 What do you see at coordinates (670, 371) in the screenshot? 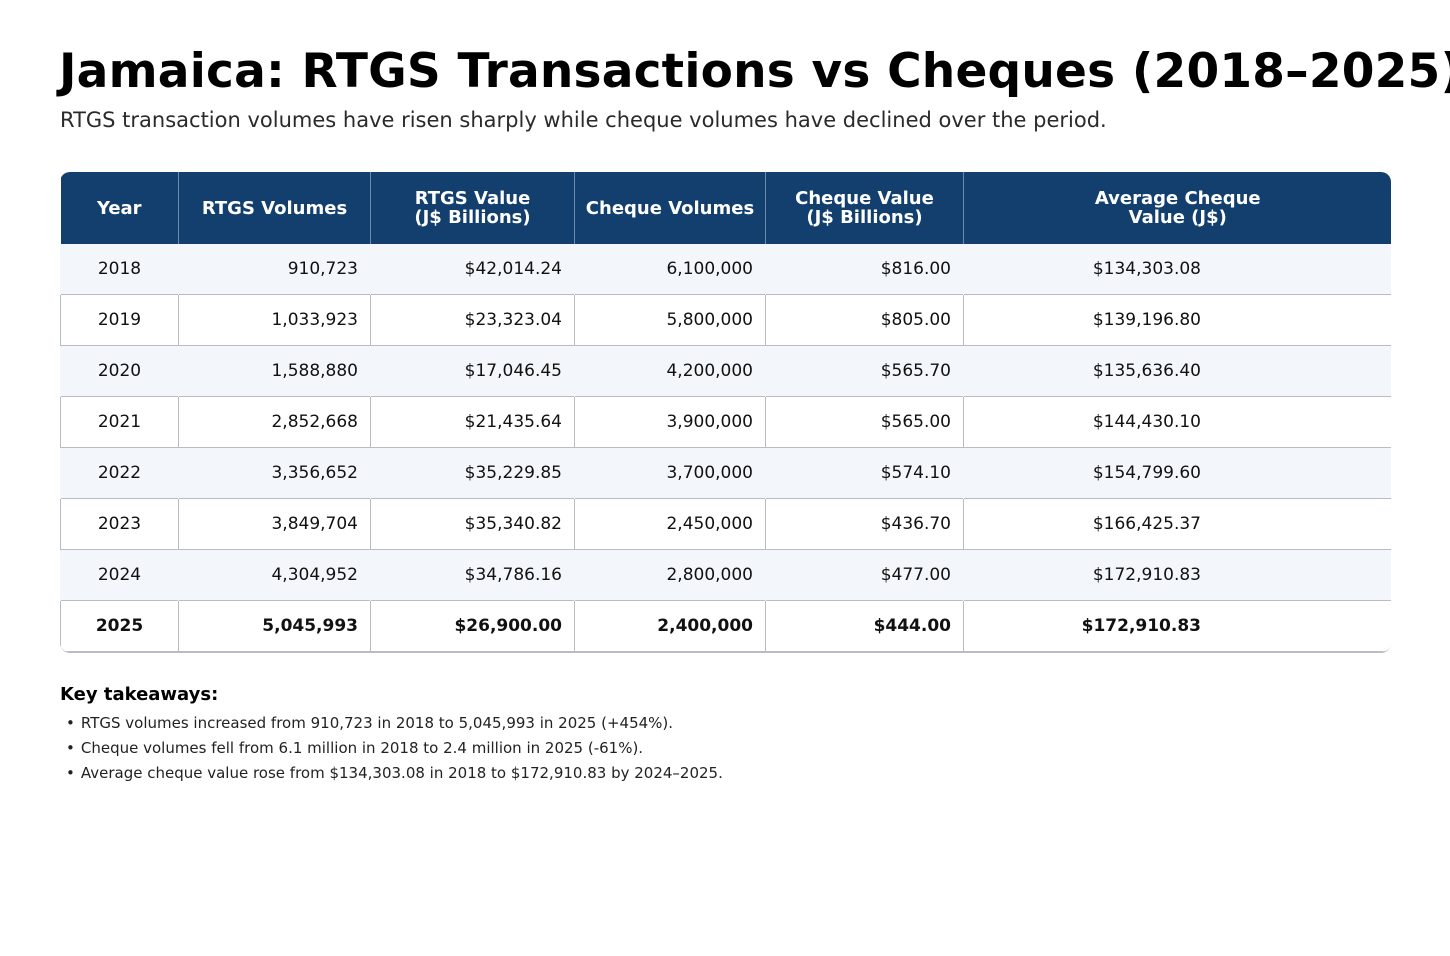
I see `table-cell: 4,200,000` at bounding box center [670, 371].